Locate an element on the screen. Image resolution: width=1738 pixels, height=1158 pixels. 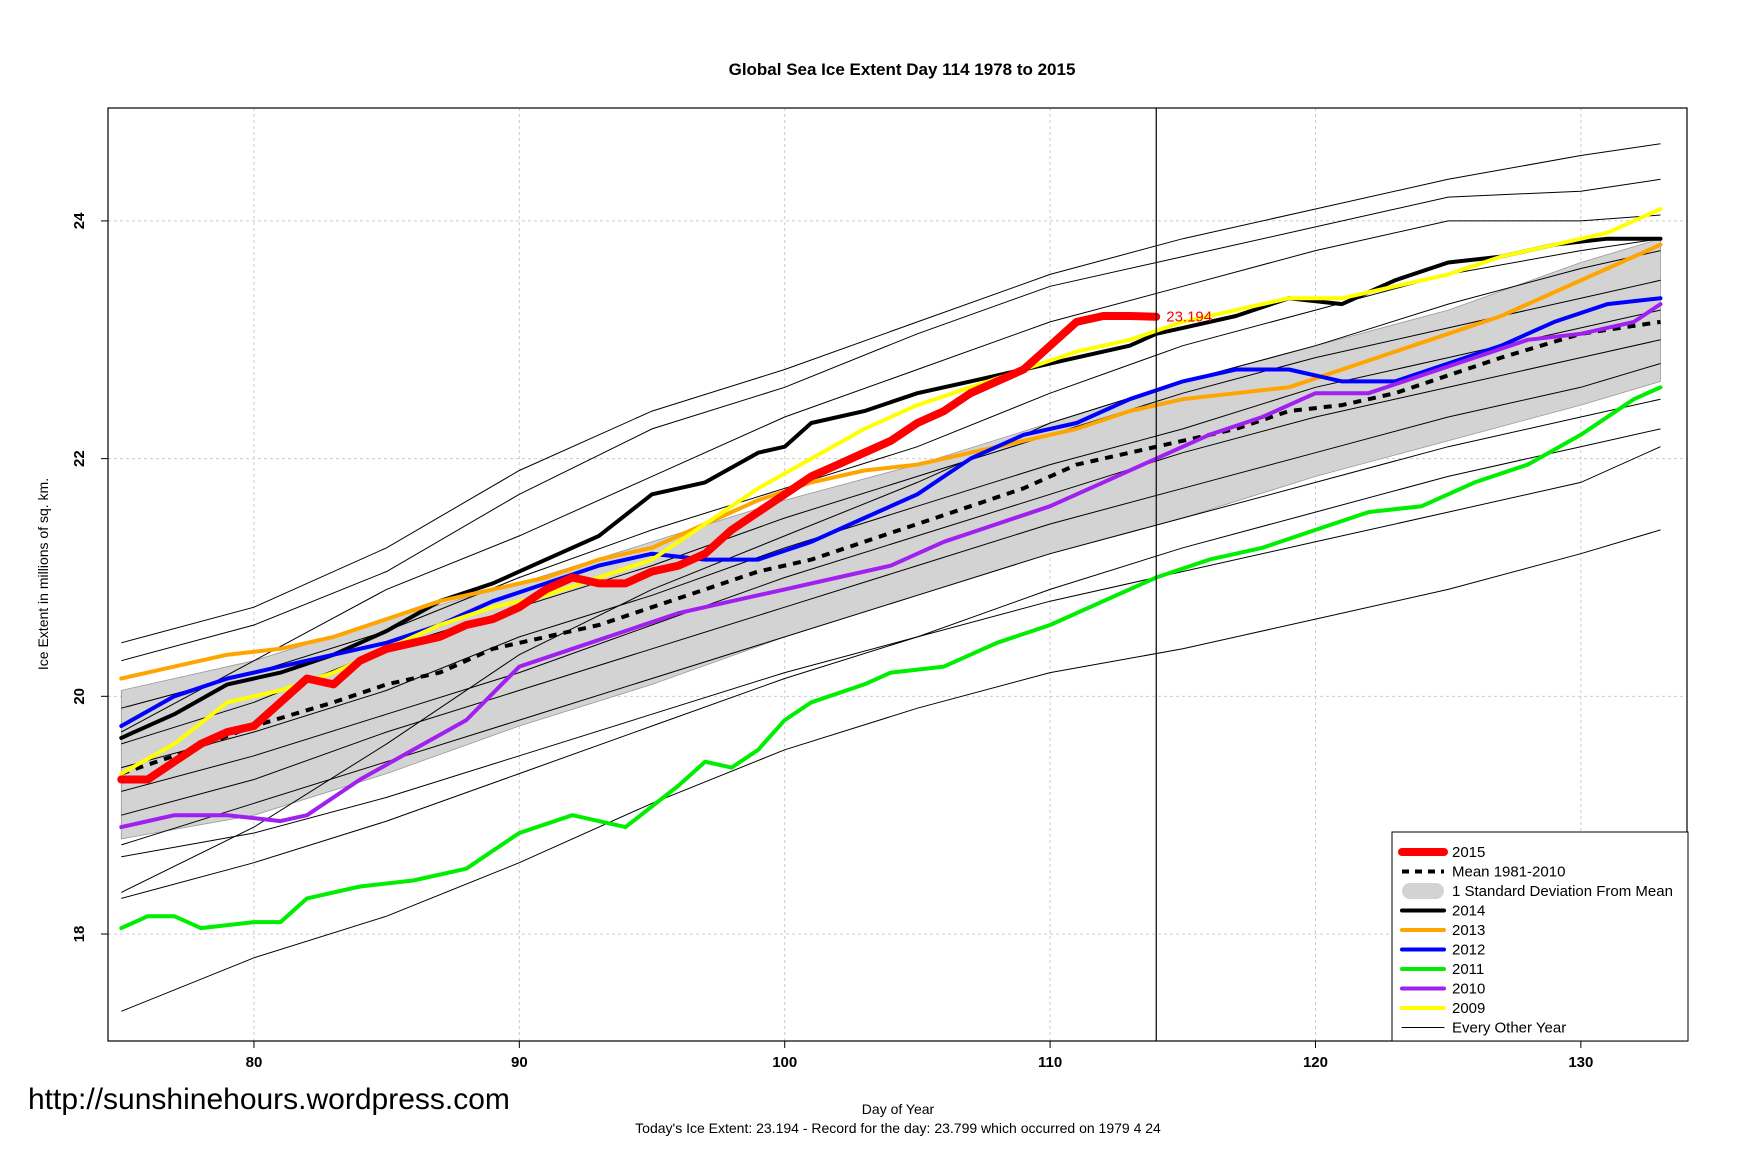
y-axis-label: Ice Extent in millions of sq. km. is located at coordinates (43, 574).